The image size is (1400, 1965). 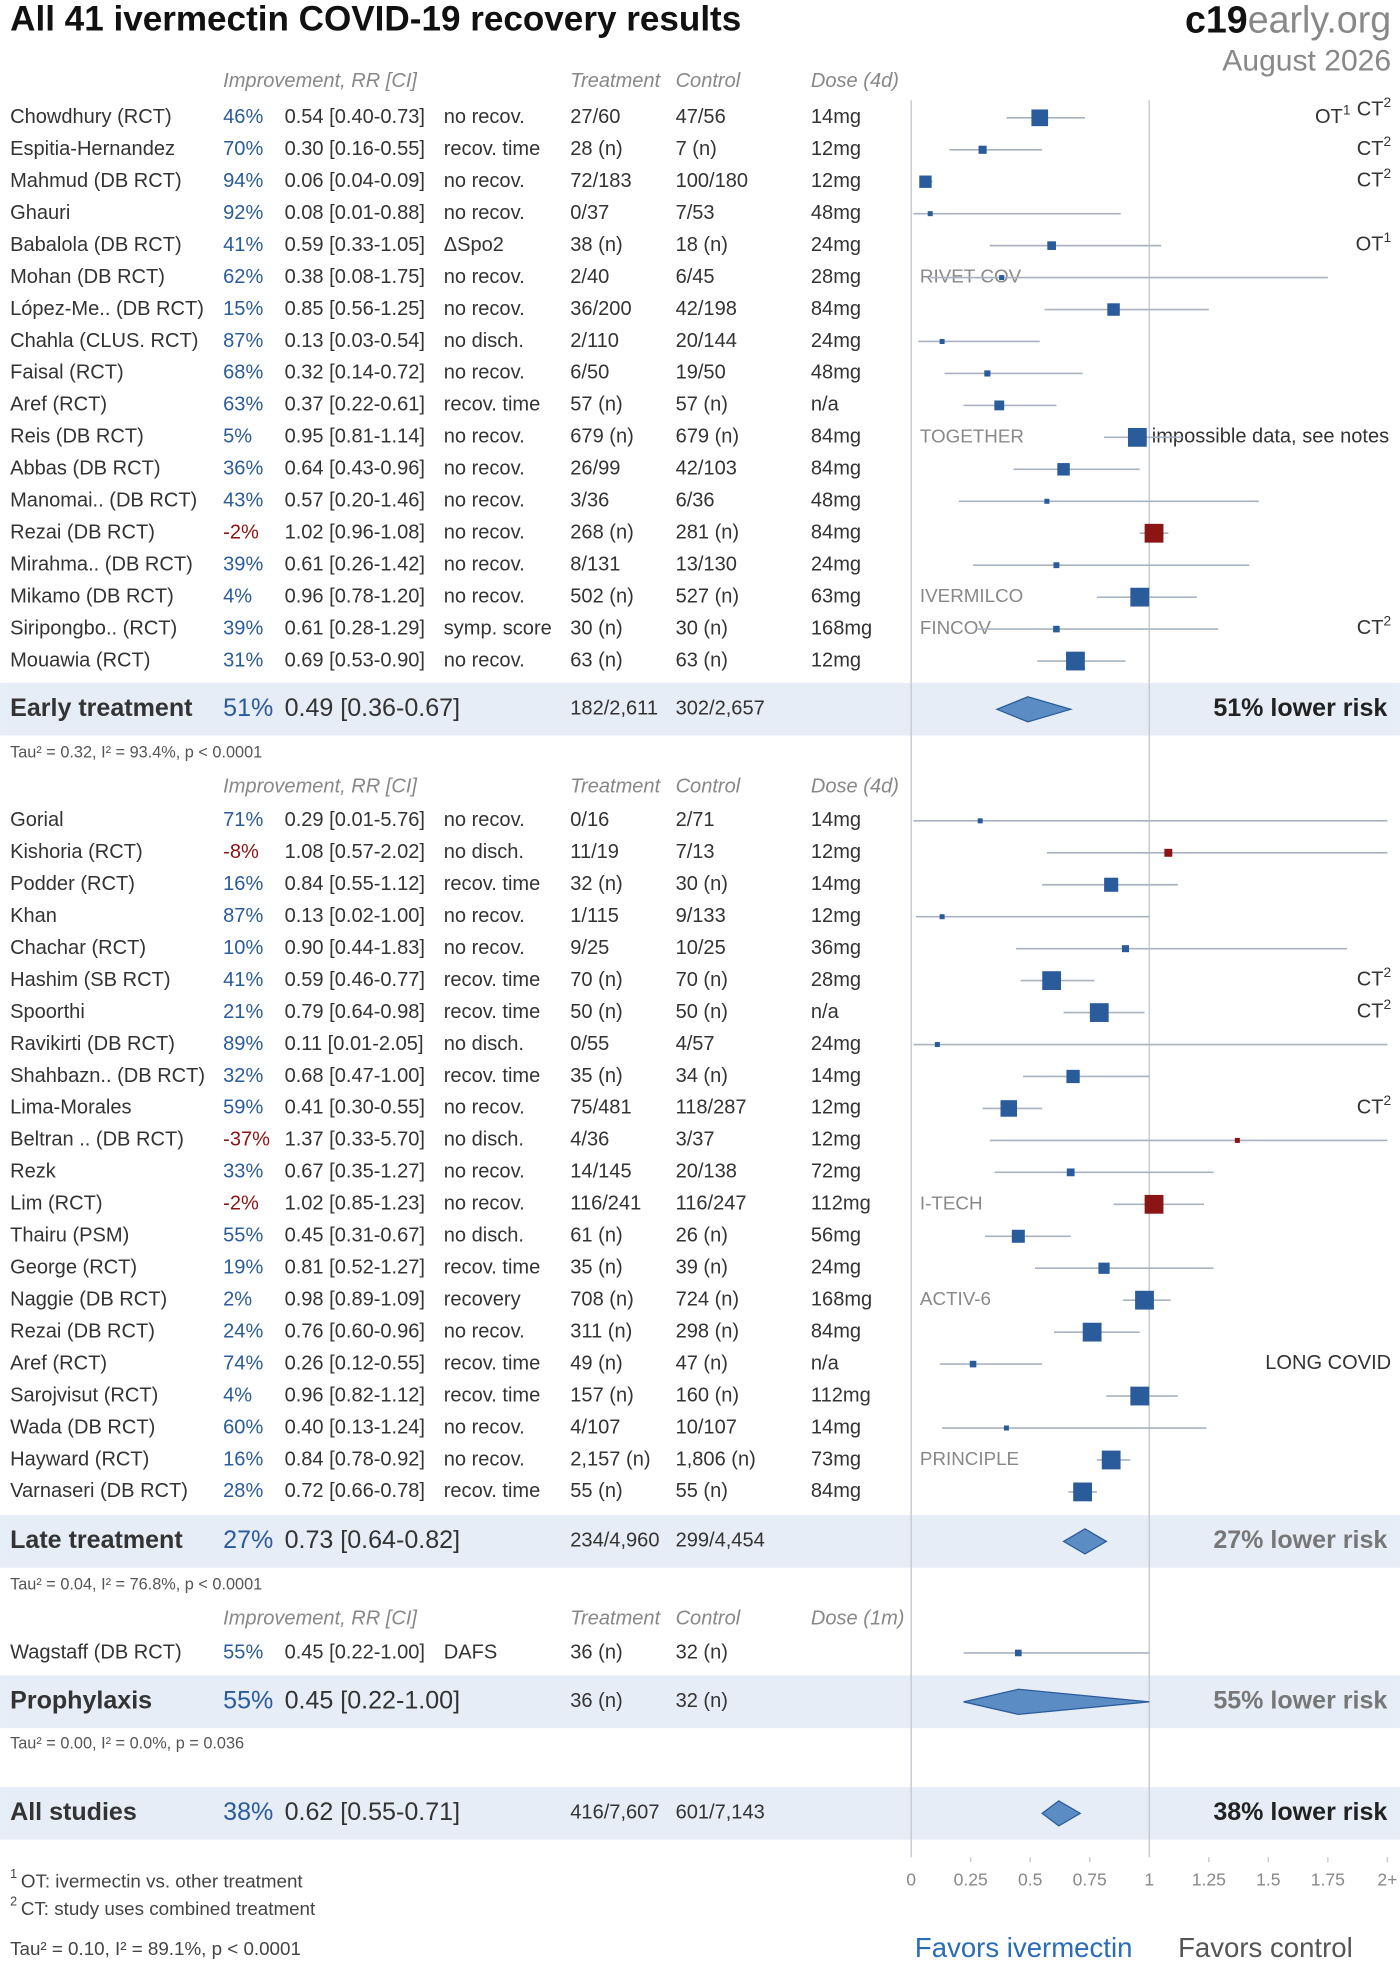 I want to click on treatment: 4/107, so click(x=595, y=1427).